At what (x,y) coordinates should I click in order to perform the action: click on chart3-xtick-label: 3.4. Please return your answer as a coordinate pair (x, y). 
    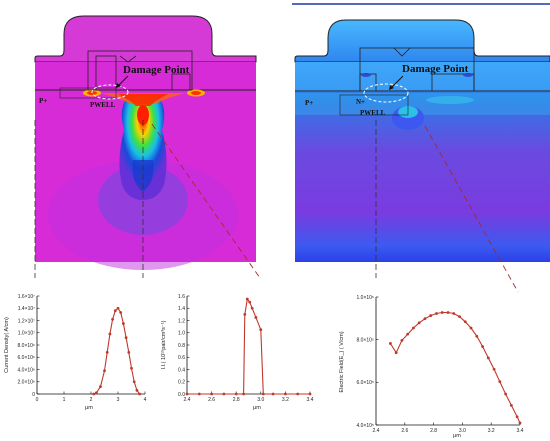
    Looking at the image, I should click on (520, 431).